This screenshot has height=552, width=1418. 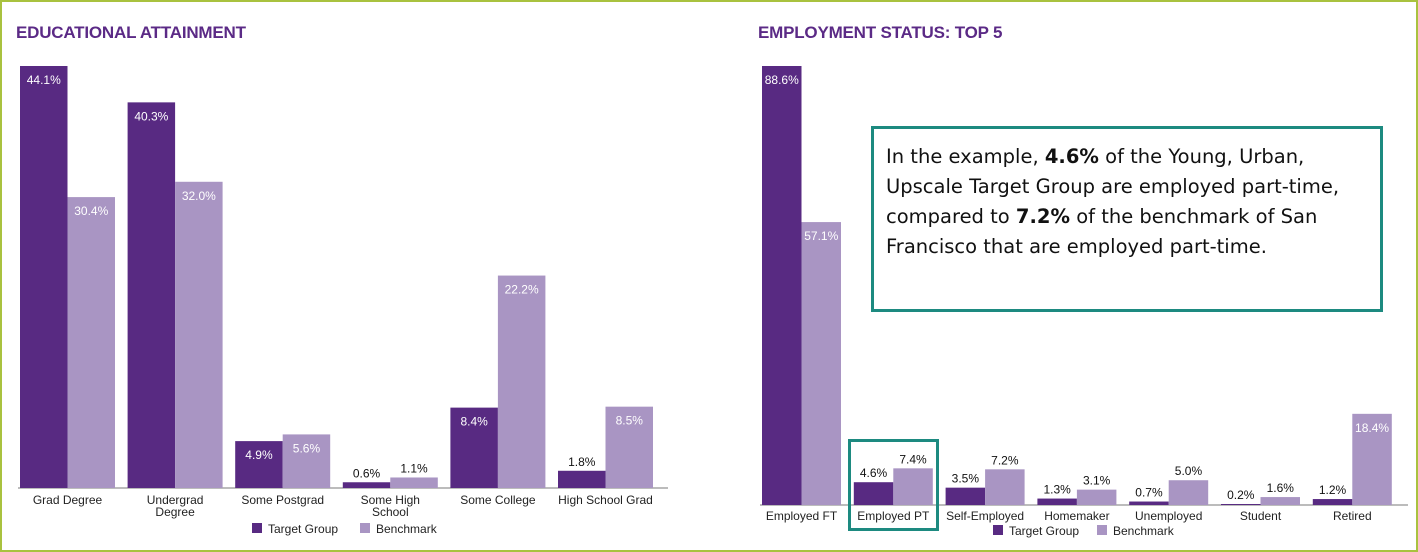 What do you see at coordinates (1149, 493) in the screenshot?
I see `data-label: 0.7%` at bounding box center [1149, 493].